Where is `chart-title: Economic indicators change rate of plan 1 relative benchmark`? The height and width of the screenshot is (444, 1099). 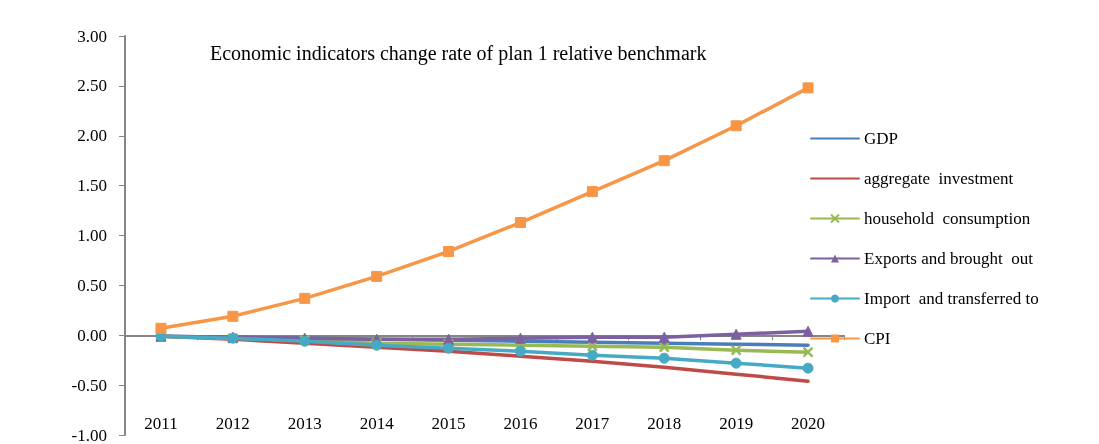
chart-title: Economic indicators change rate of plan 1 relative benchmark is located at coordinates (458, 53).